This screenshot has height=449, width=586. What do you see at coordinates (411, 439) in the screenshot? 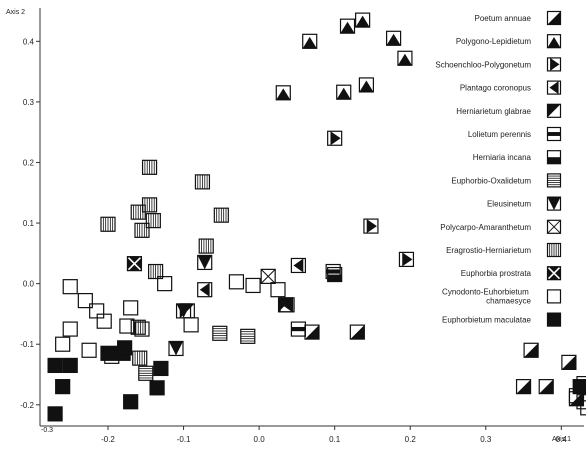
I see `x-tick-label: 0.2` at bounding box center [411, 439].